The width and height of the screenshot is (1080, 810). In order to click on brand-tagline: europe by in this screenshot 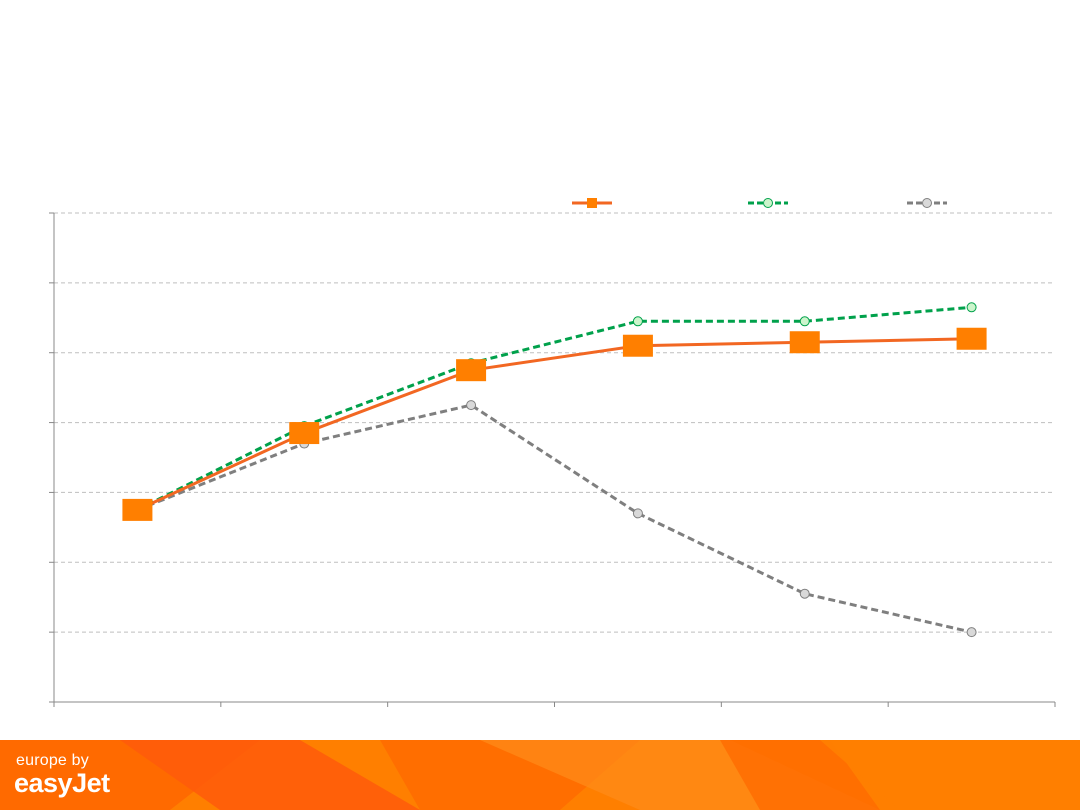, I will do `click(52, 760)`.